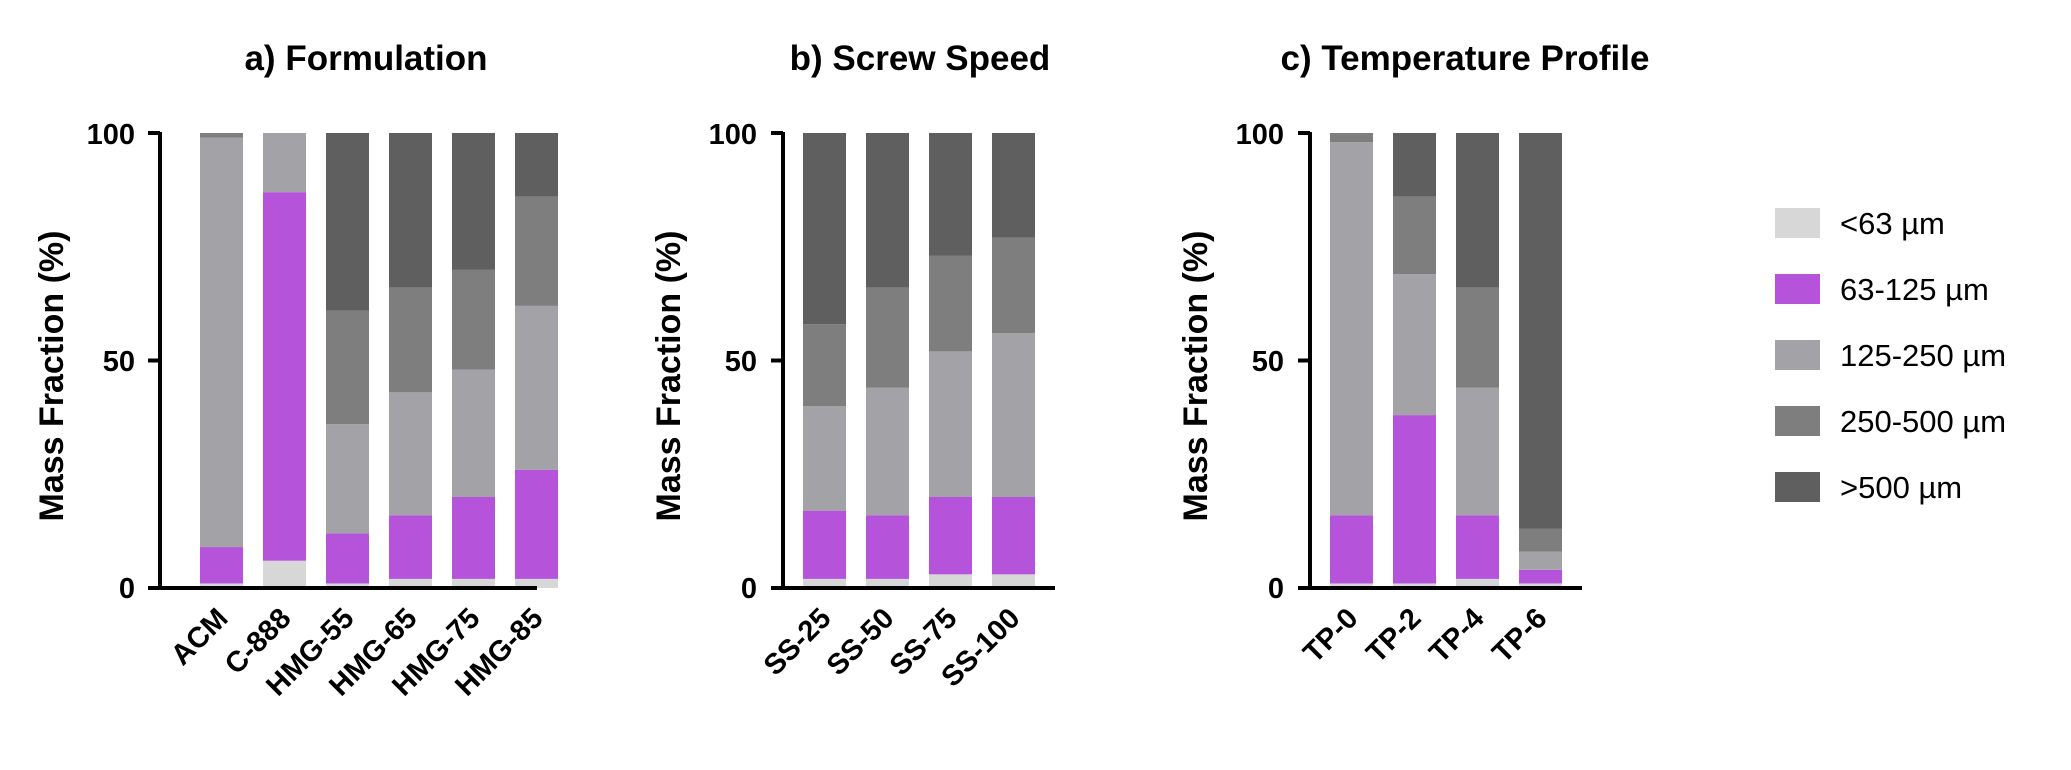 The width and height of the screenshot is (2071, 770). Describe the element at coordinates (1414, 499) in the screenshot. I see `bar-segment-tp-2-63-125-m` at that location.